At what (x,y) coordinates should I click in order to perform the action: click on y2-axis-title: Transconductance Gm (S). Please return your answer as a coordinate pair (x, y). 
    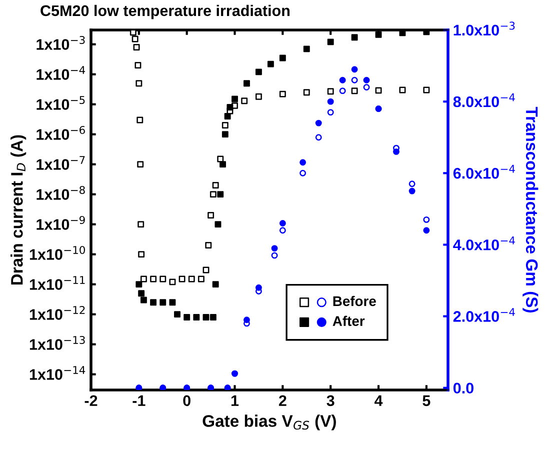
    Looking at the image, I should click on (530, 209).